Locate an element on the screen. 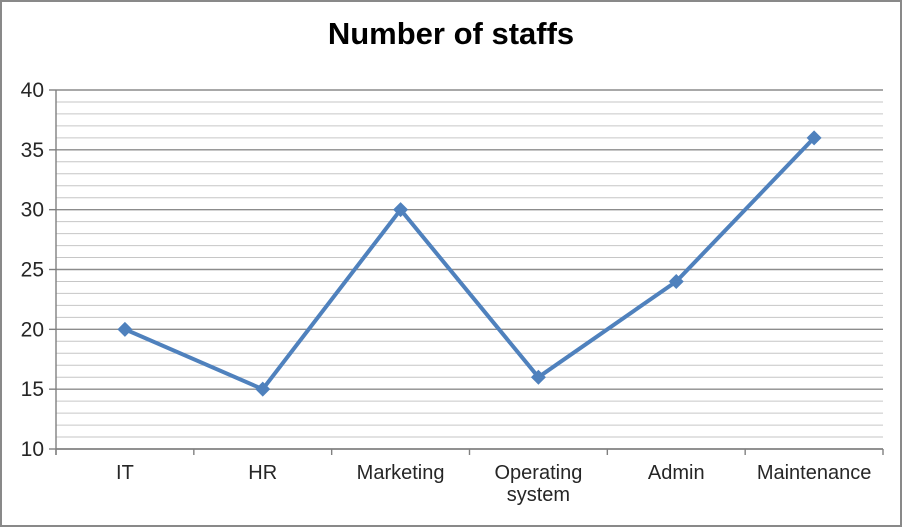 The width and height of the screenshot is (902, 527). x-category-label-admin: Admin is located at coordinates (676, 473).